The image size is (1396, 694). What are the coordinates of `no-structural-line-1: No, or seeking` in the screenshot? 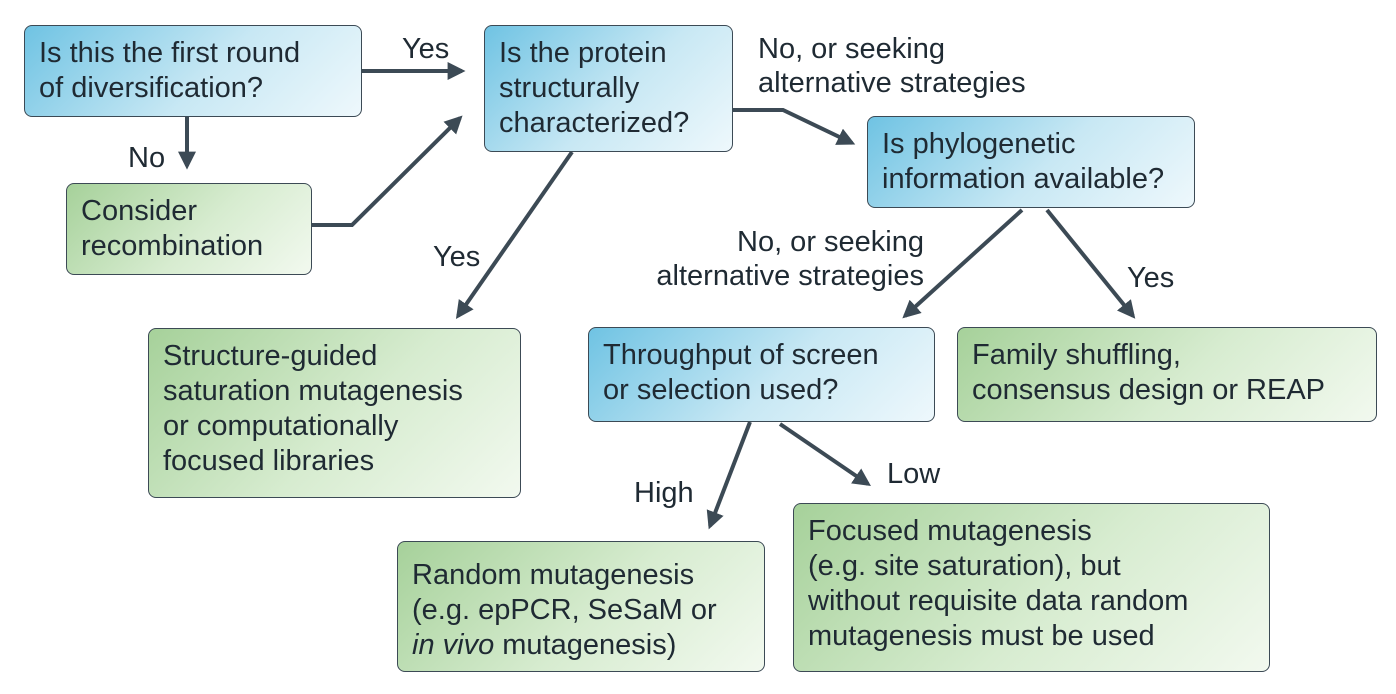 It's located at (851, 49).